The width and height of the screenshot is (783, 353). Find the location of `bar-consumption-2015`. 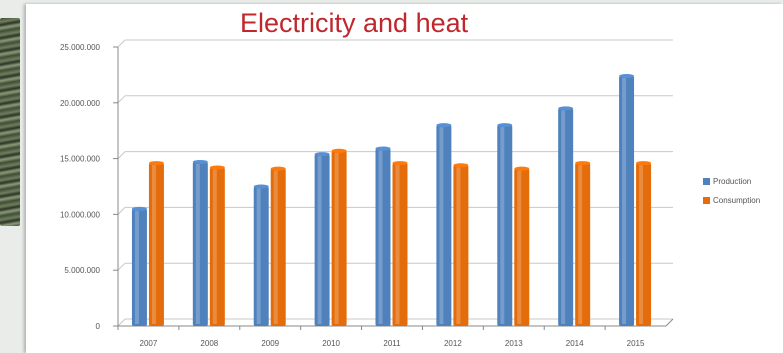

bar-consumption-2015 is located at coordinates (644, 243).